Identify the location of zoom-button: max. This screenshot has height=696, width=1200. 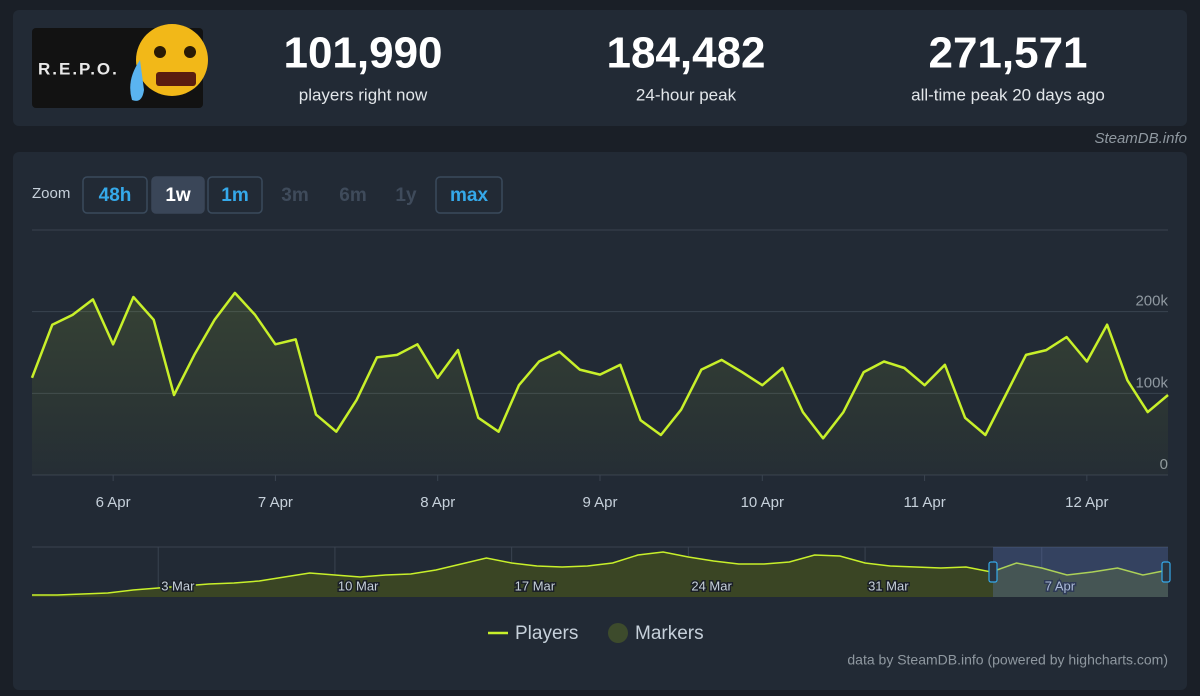
(469, 195).